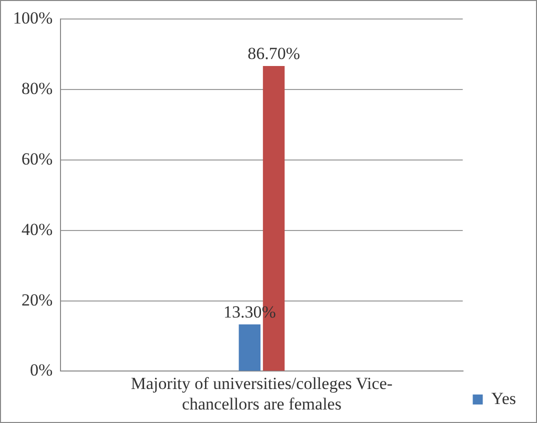 The width and height of the screenshot is (537, 423). What do you see at coordinates (503, 398) in the screenshot?
I see `legend-label: Yes` at bounding box center [503, 398].